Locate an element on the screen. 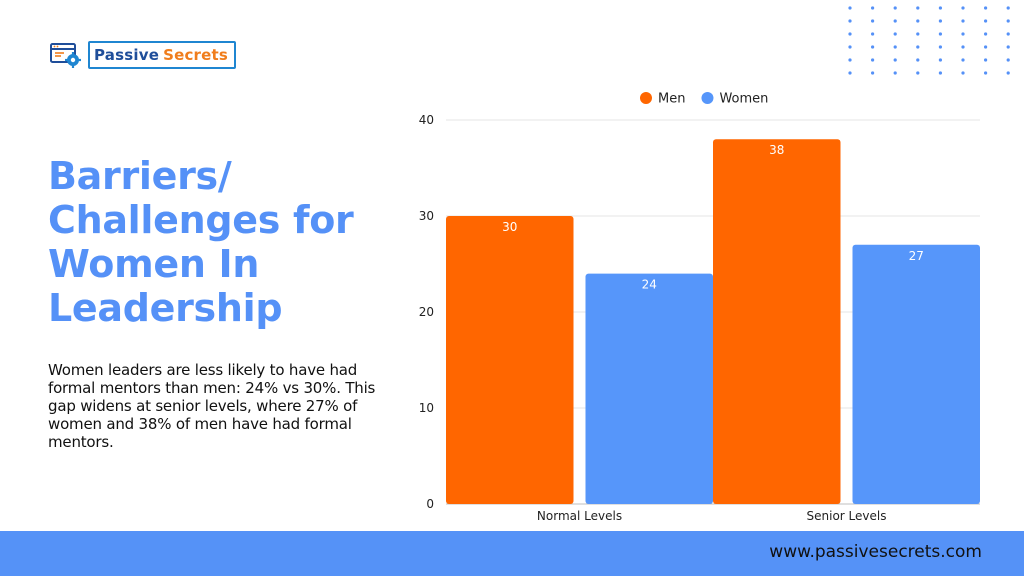 The height and width of the screenshot is (576, 1024). brand-logo: Passive Secrets is located at coordinates (143, 55).